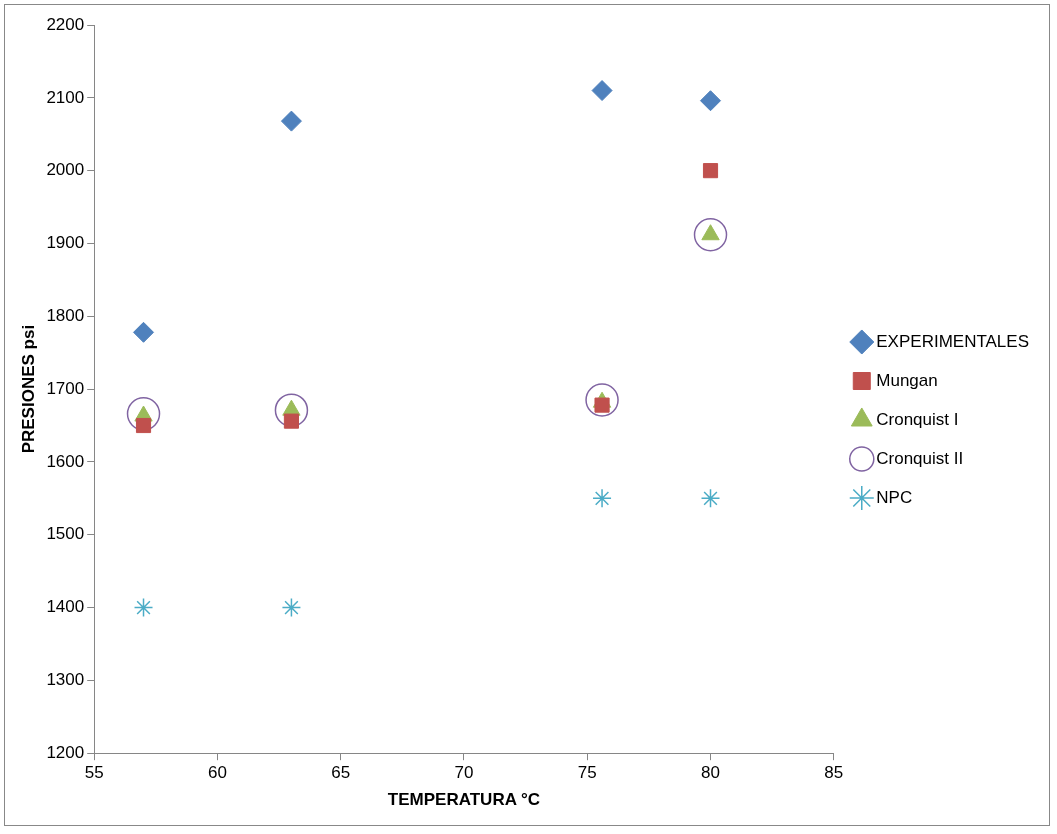  I want to click on y-tick-label: 1500, so click(65, 534).